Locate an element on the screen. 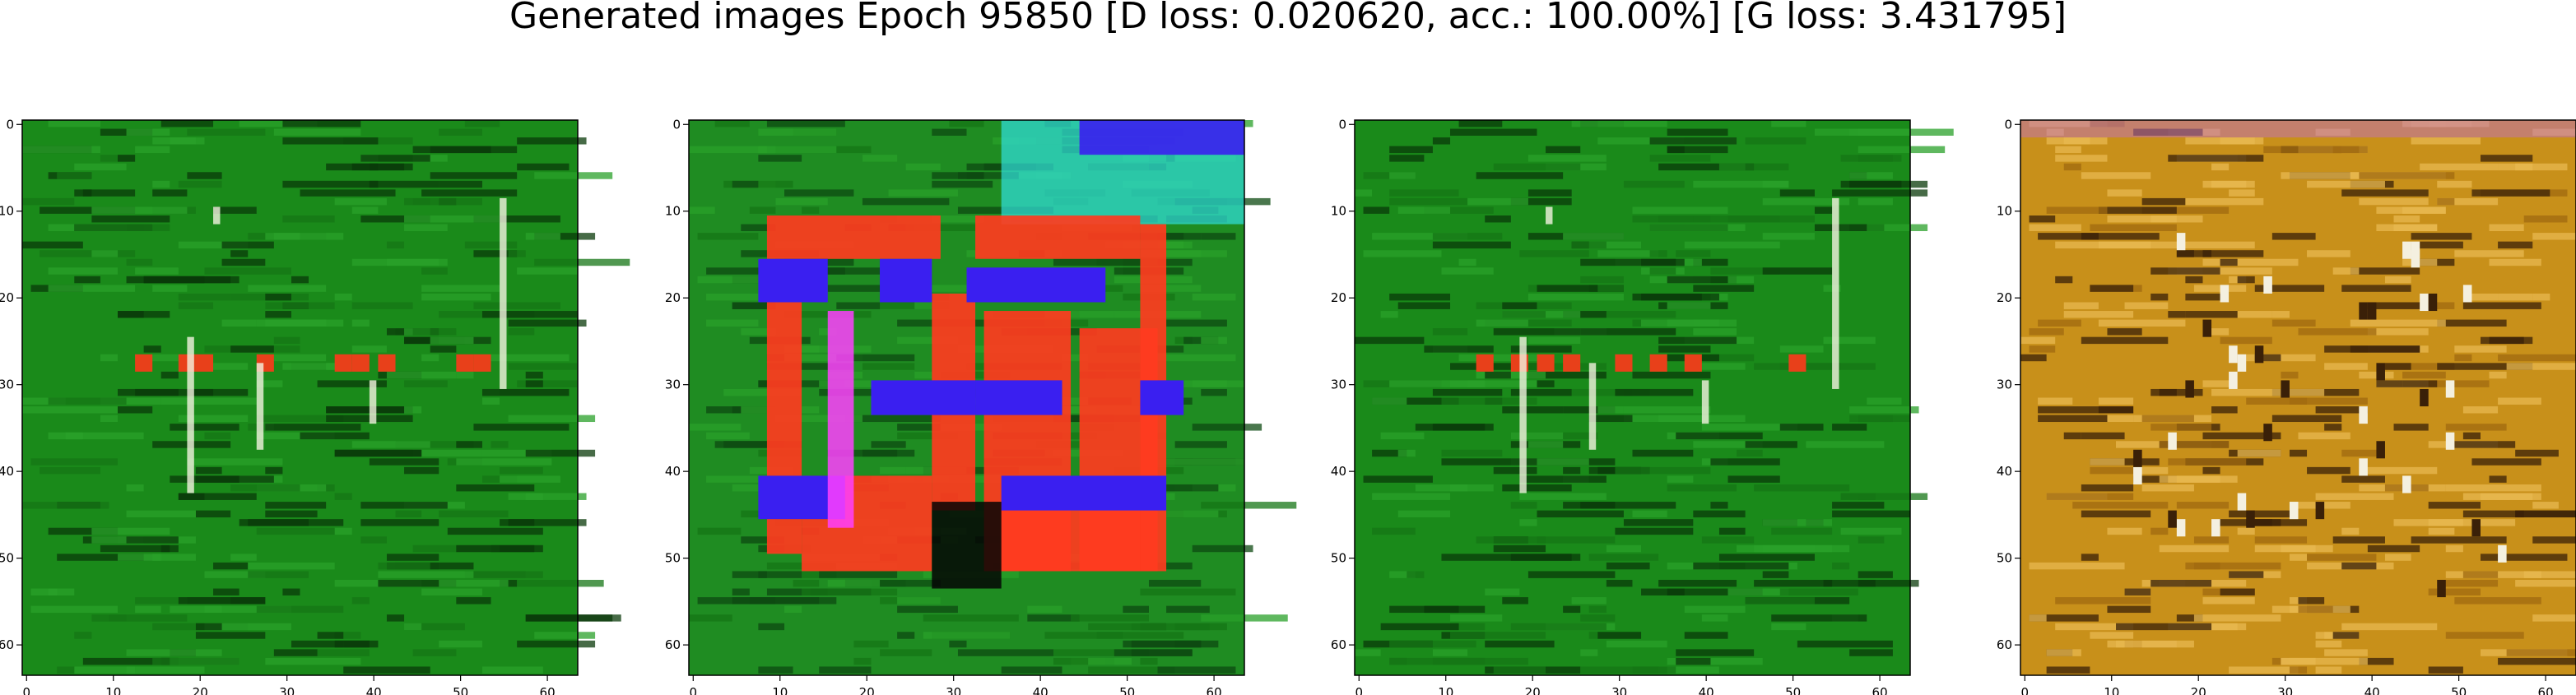 This screenshot has width=2576, height=695. y-tick-label: 60 is located at coordinates (7, 644).